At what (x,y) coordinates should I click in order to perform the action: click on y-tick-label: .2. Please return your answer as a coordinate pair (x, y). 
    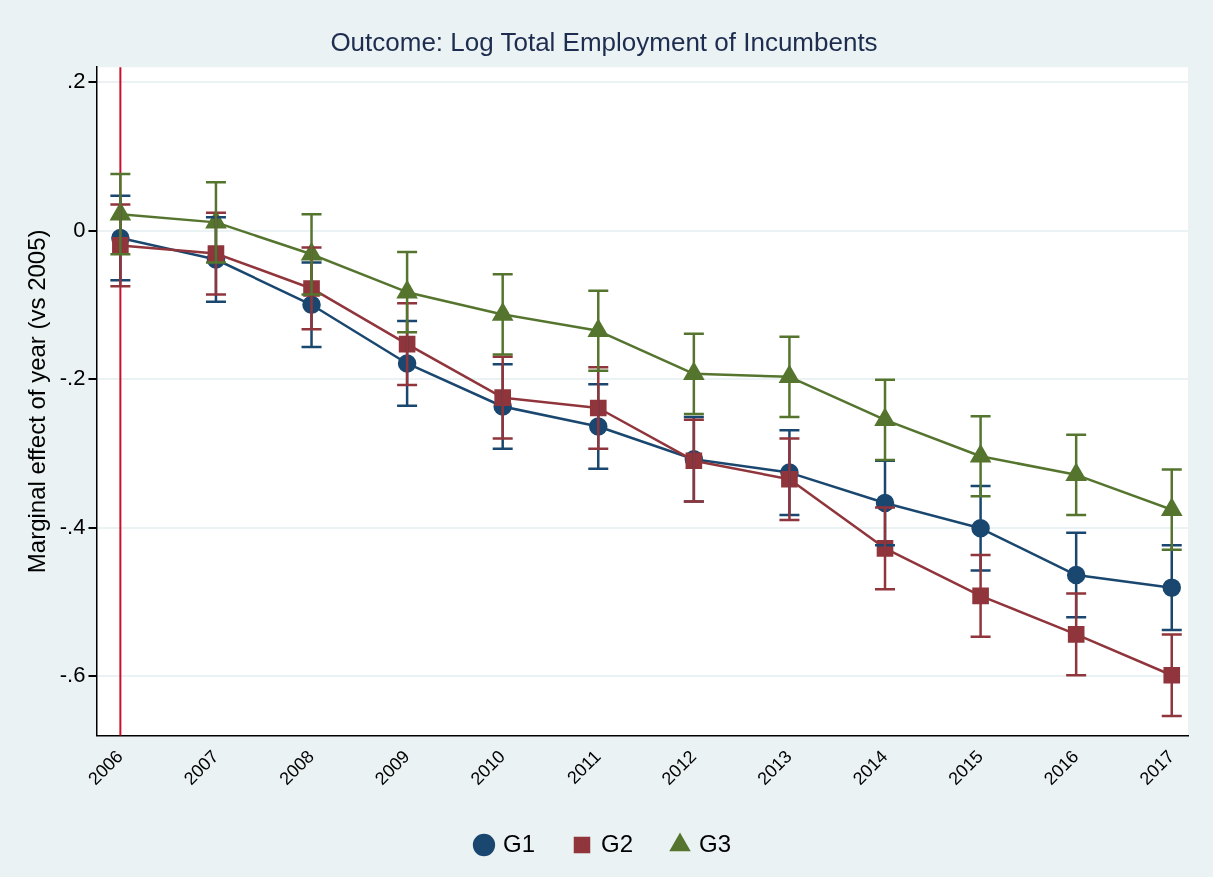
    Looking at the image, I should click on (76, 81).